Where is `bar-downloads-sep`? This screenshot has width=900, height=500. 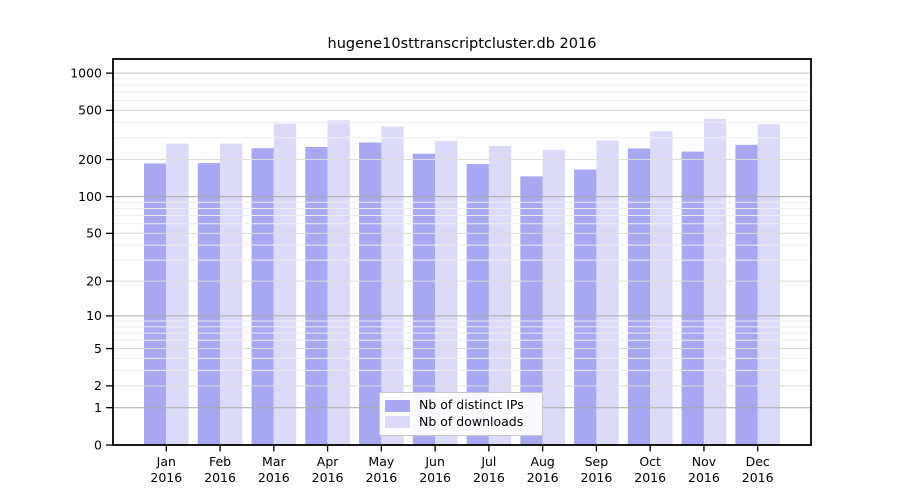 bar-downloads-sep is located at coordinates (607, 293).